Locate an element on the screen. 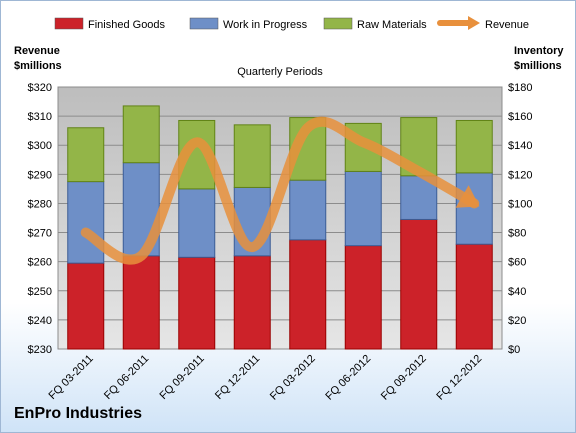 This screenshot has width=576, height=433. left-tick-label: $240 is located at coordinates (40, 321).